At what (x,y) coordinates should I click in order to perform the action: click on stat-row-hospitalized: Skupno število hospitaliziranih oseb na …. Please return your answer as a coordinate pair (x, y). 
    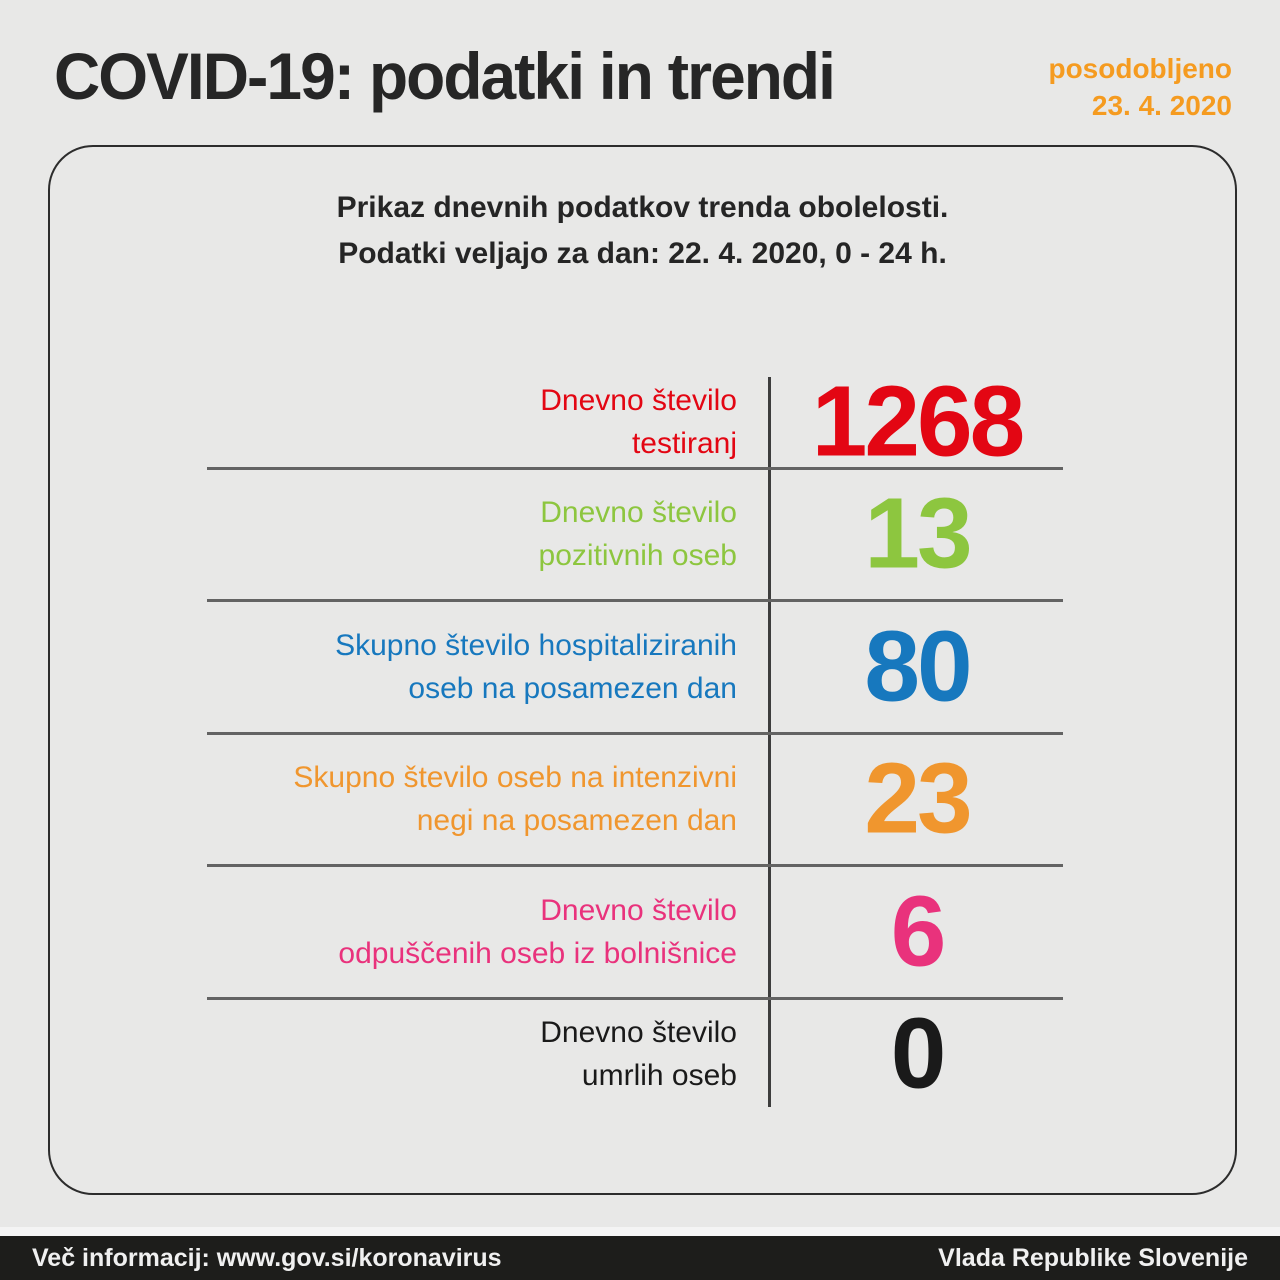
    Looking at the image, I should click on (642, 666).